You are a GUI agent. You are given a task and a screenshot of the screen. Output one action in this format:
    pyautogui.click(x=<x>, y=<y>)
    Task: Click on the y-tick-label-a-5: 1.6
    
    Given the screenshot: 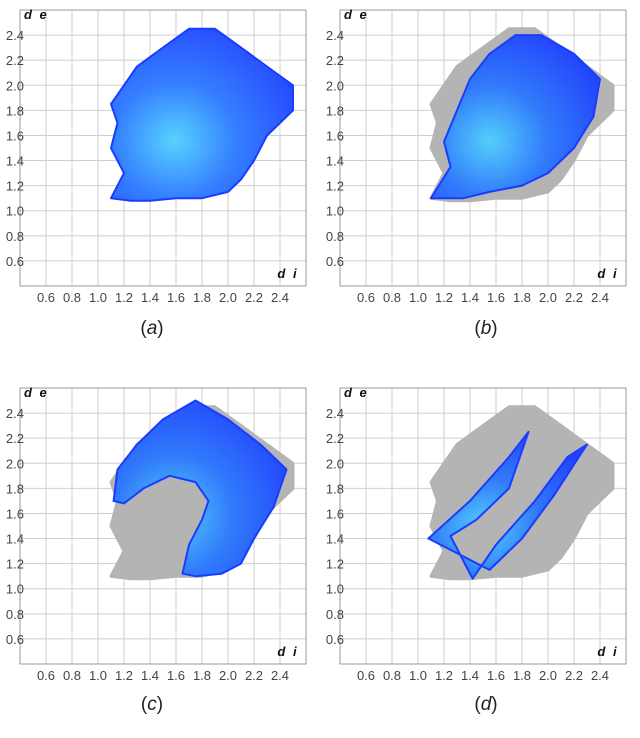 What is the action you would take?
    pyautogui.click(x=15, y=135)
    